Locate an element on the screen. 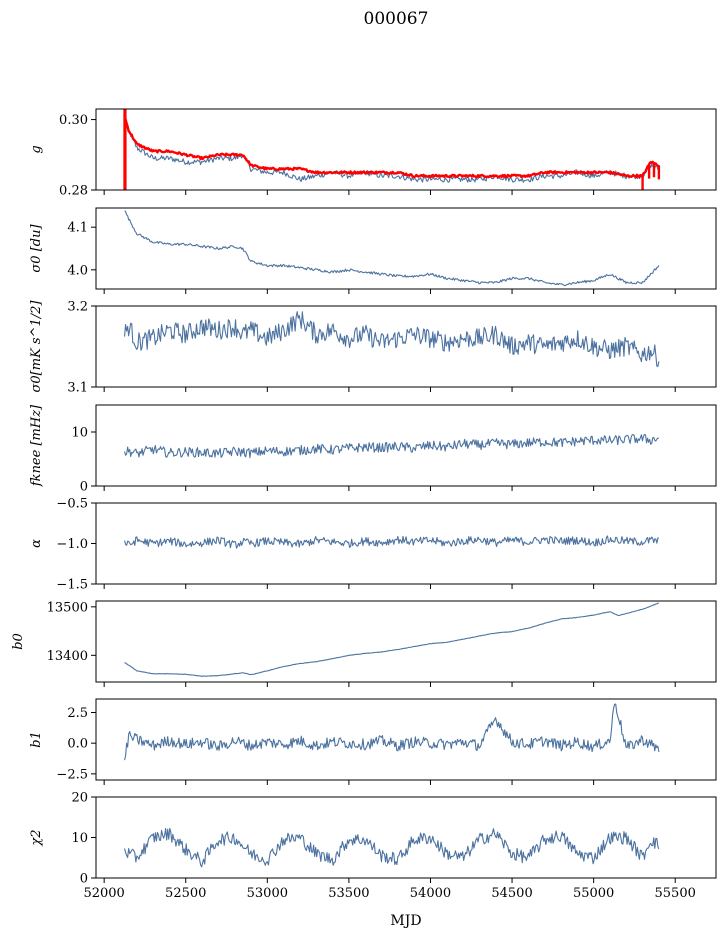  panel-6-frame is located at coordinates (406, 641).